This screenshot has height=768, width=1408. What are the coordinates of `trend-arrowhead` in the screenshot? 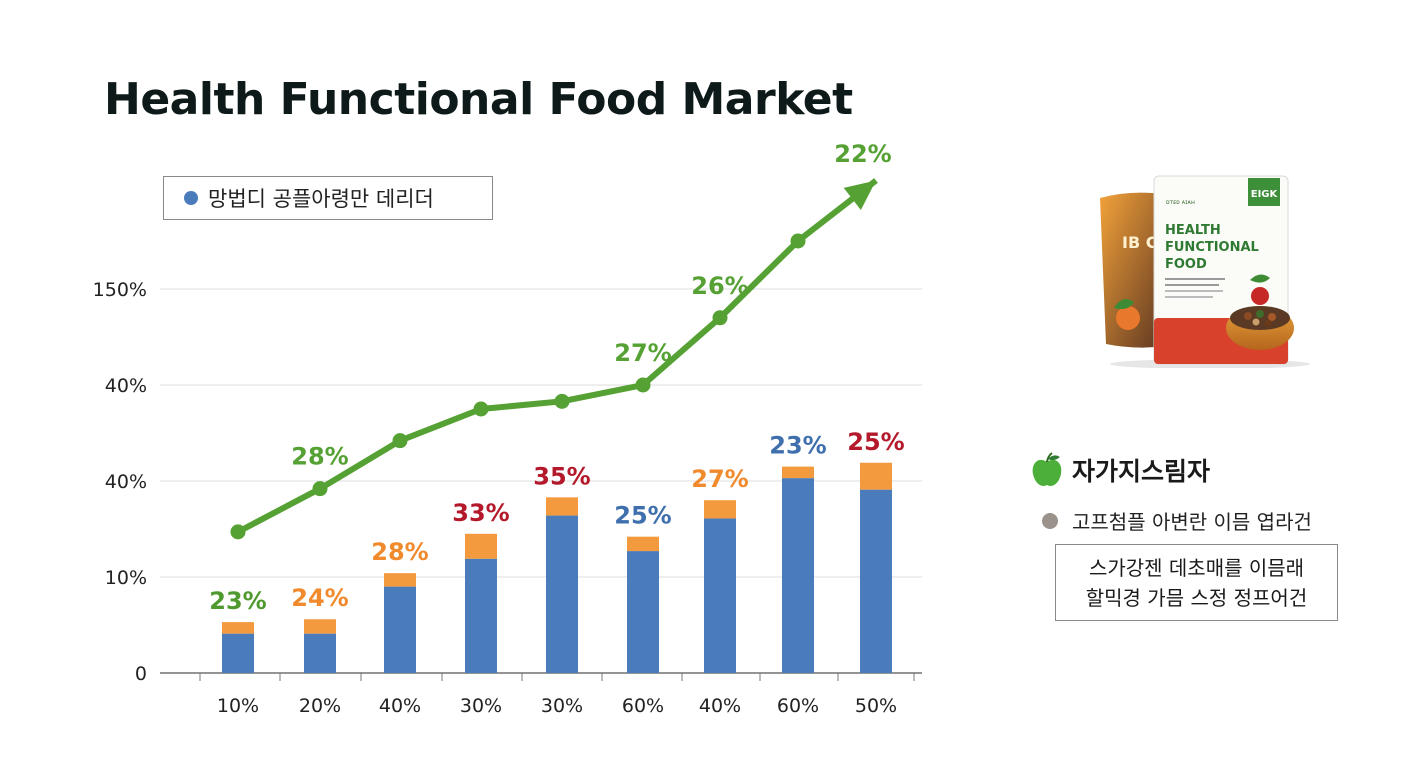 It's located at (859, 195).